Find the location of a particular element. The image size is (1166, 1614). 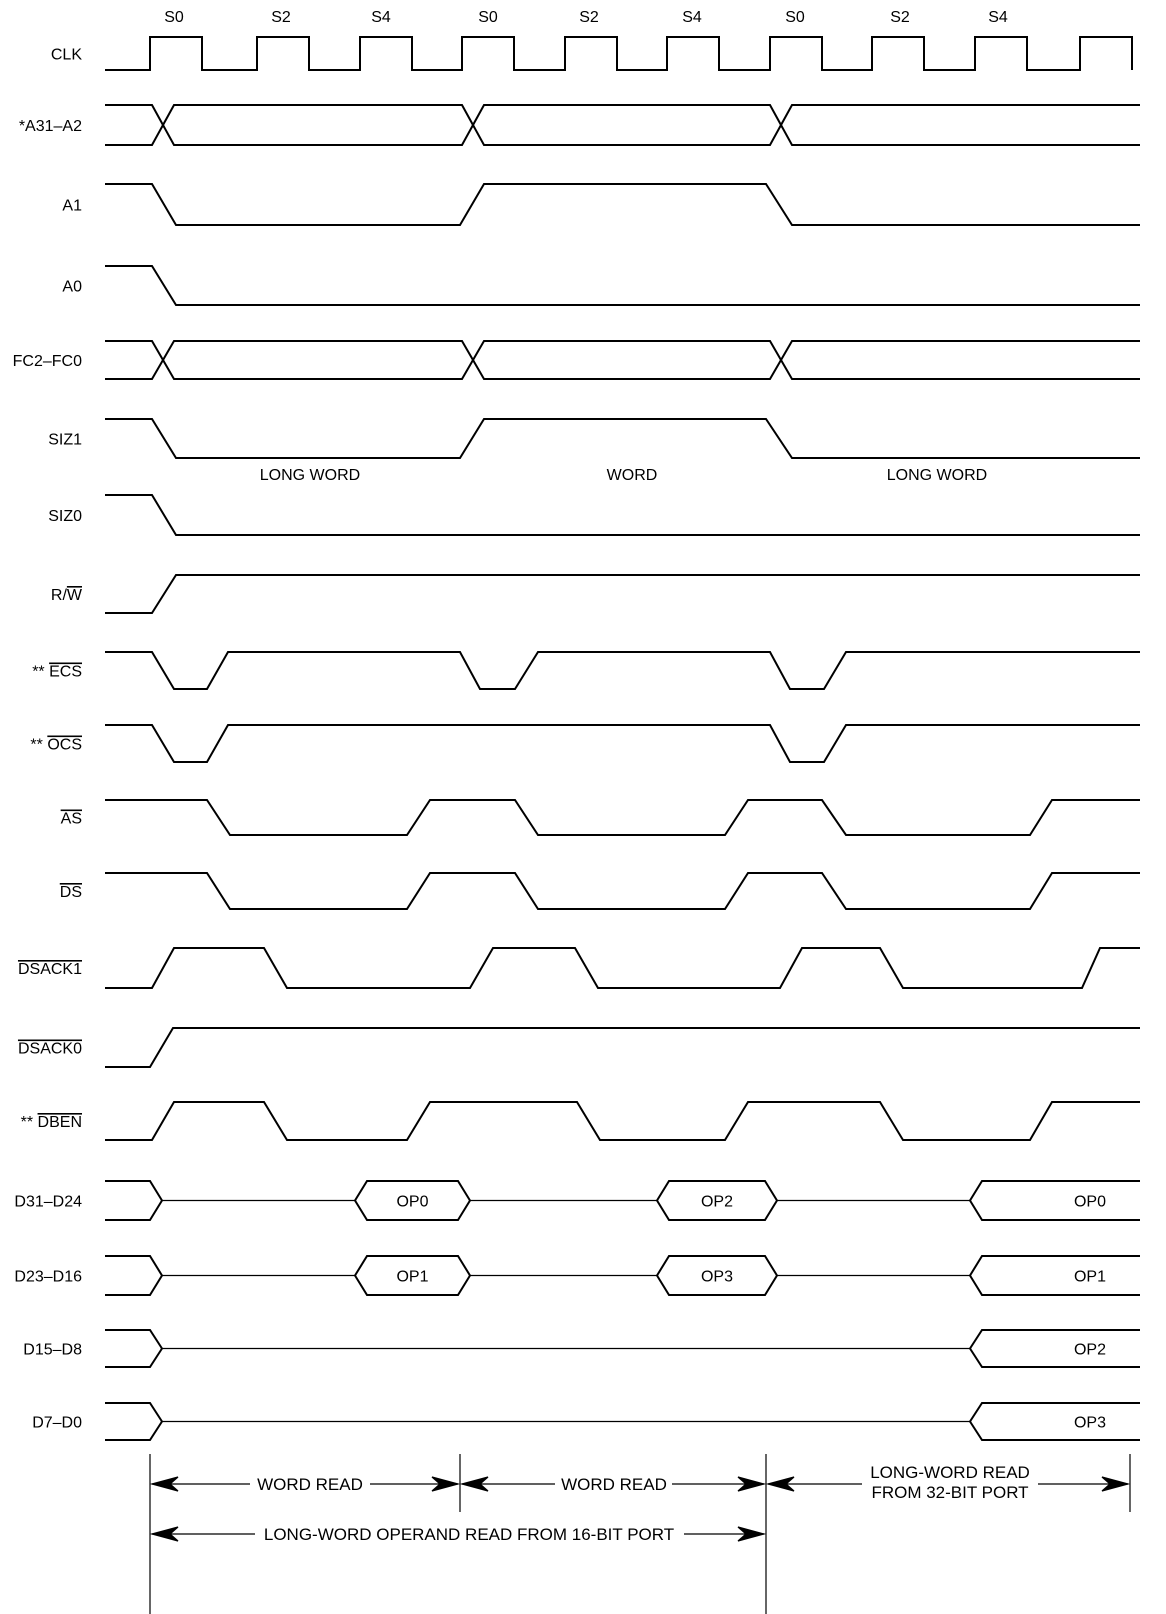

signal-name-siz1: SIZ1 is located at coordinates (65, 440).